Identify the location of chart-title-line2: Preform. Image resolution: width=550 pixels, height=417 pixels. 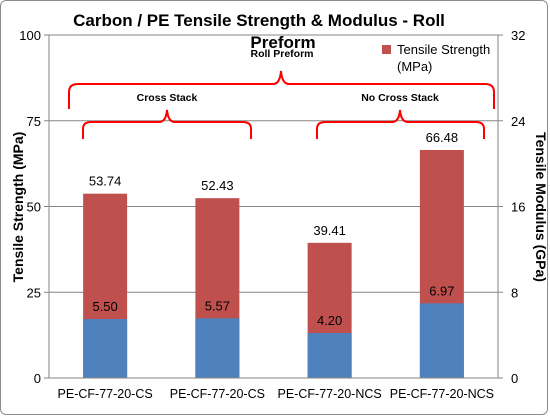
(282, 42).